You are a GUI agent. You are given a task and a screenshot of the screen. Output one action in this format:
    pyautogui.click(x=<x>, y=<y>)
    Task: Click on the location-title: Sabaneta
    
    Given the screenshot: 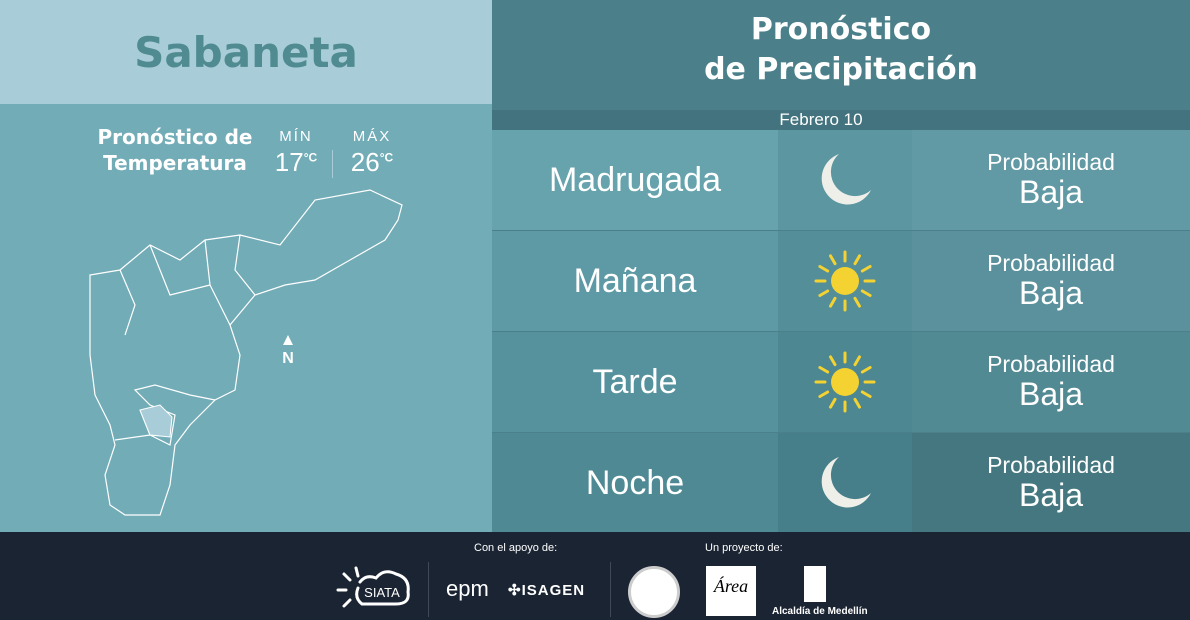 What is the action you would take?
    pyautogui.click(x=246, y=52)
    